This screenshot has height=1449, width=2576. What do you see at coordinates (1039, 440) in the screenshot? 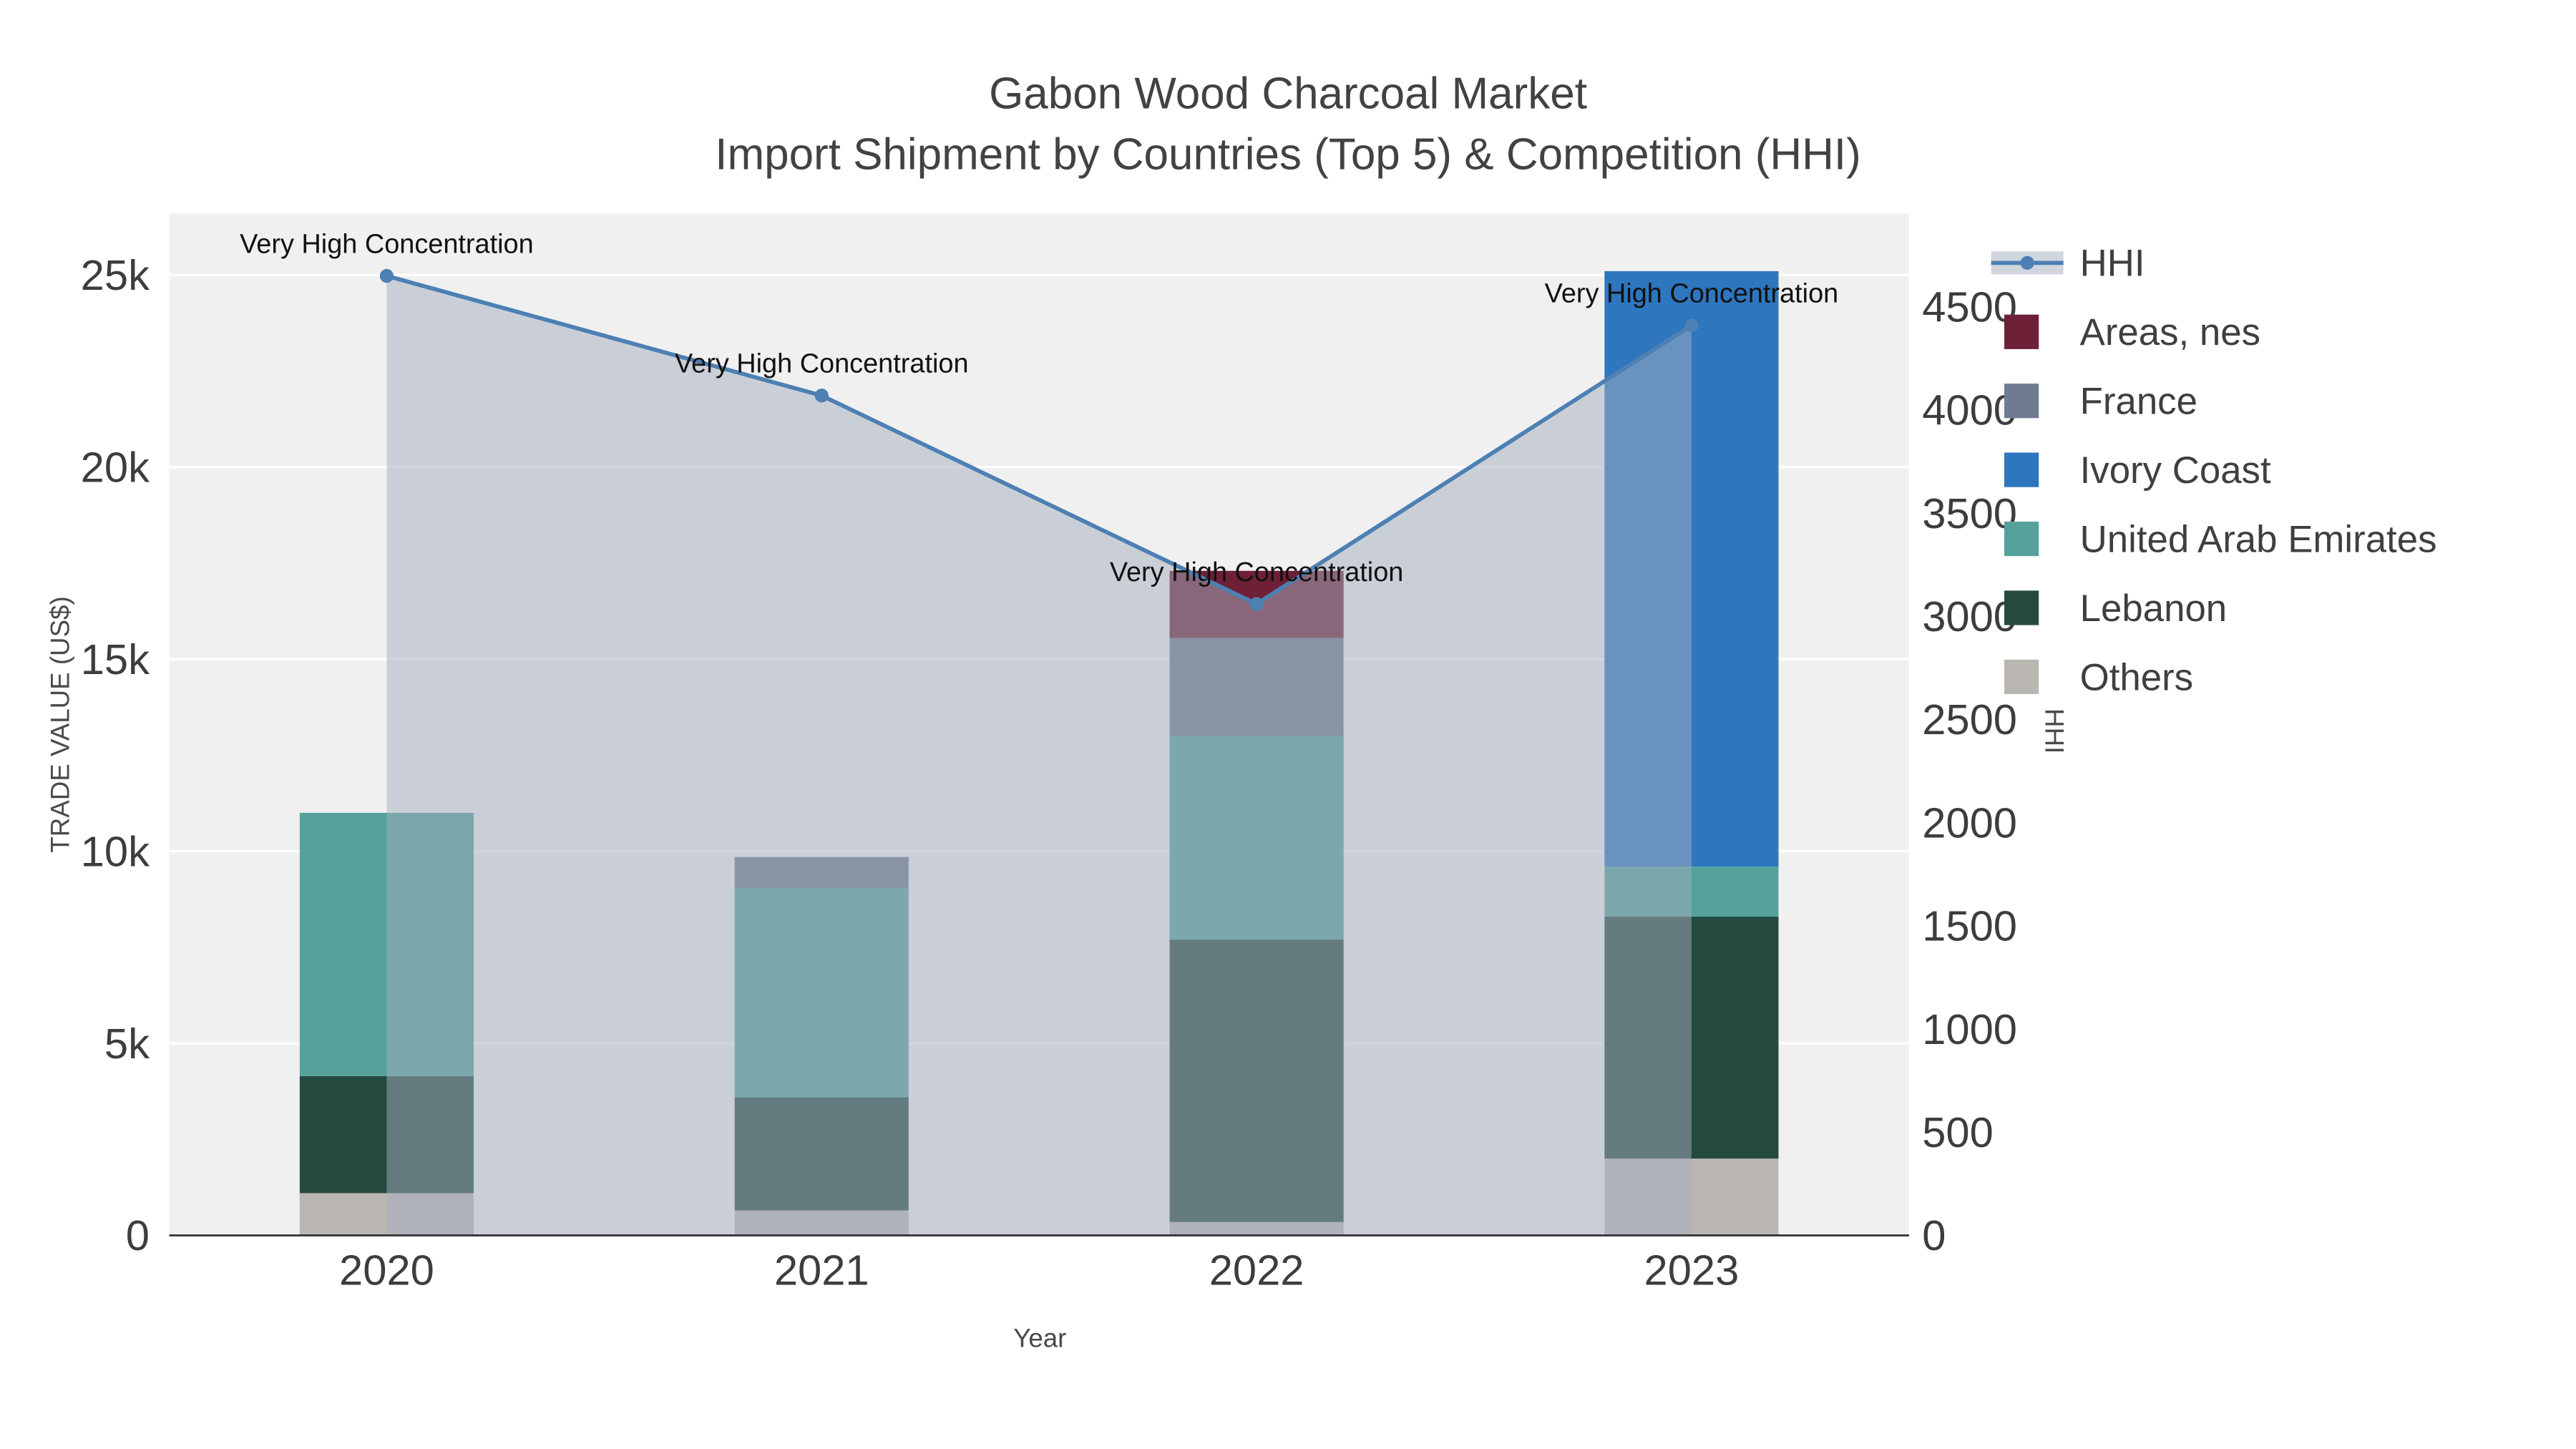
I see `hhi-line` at bounding box center [1039, 440].